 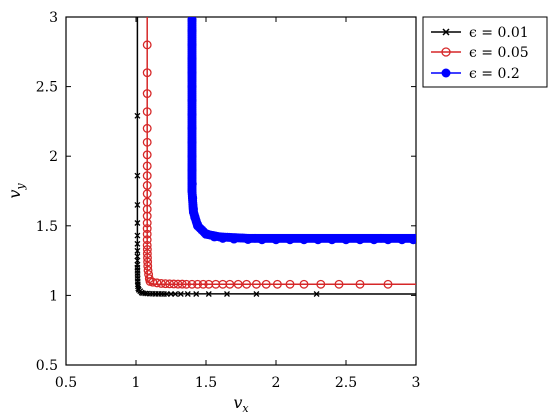 I want to click on x-tick-label: 1.5, so click(x=206, y=383).